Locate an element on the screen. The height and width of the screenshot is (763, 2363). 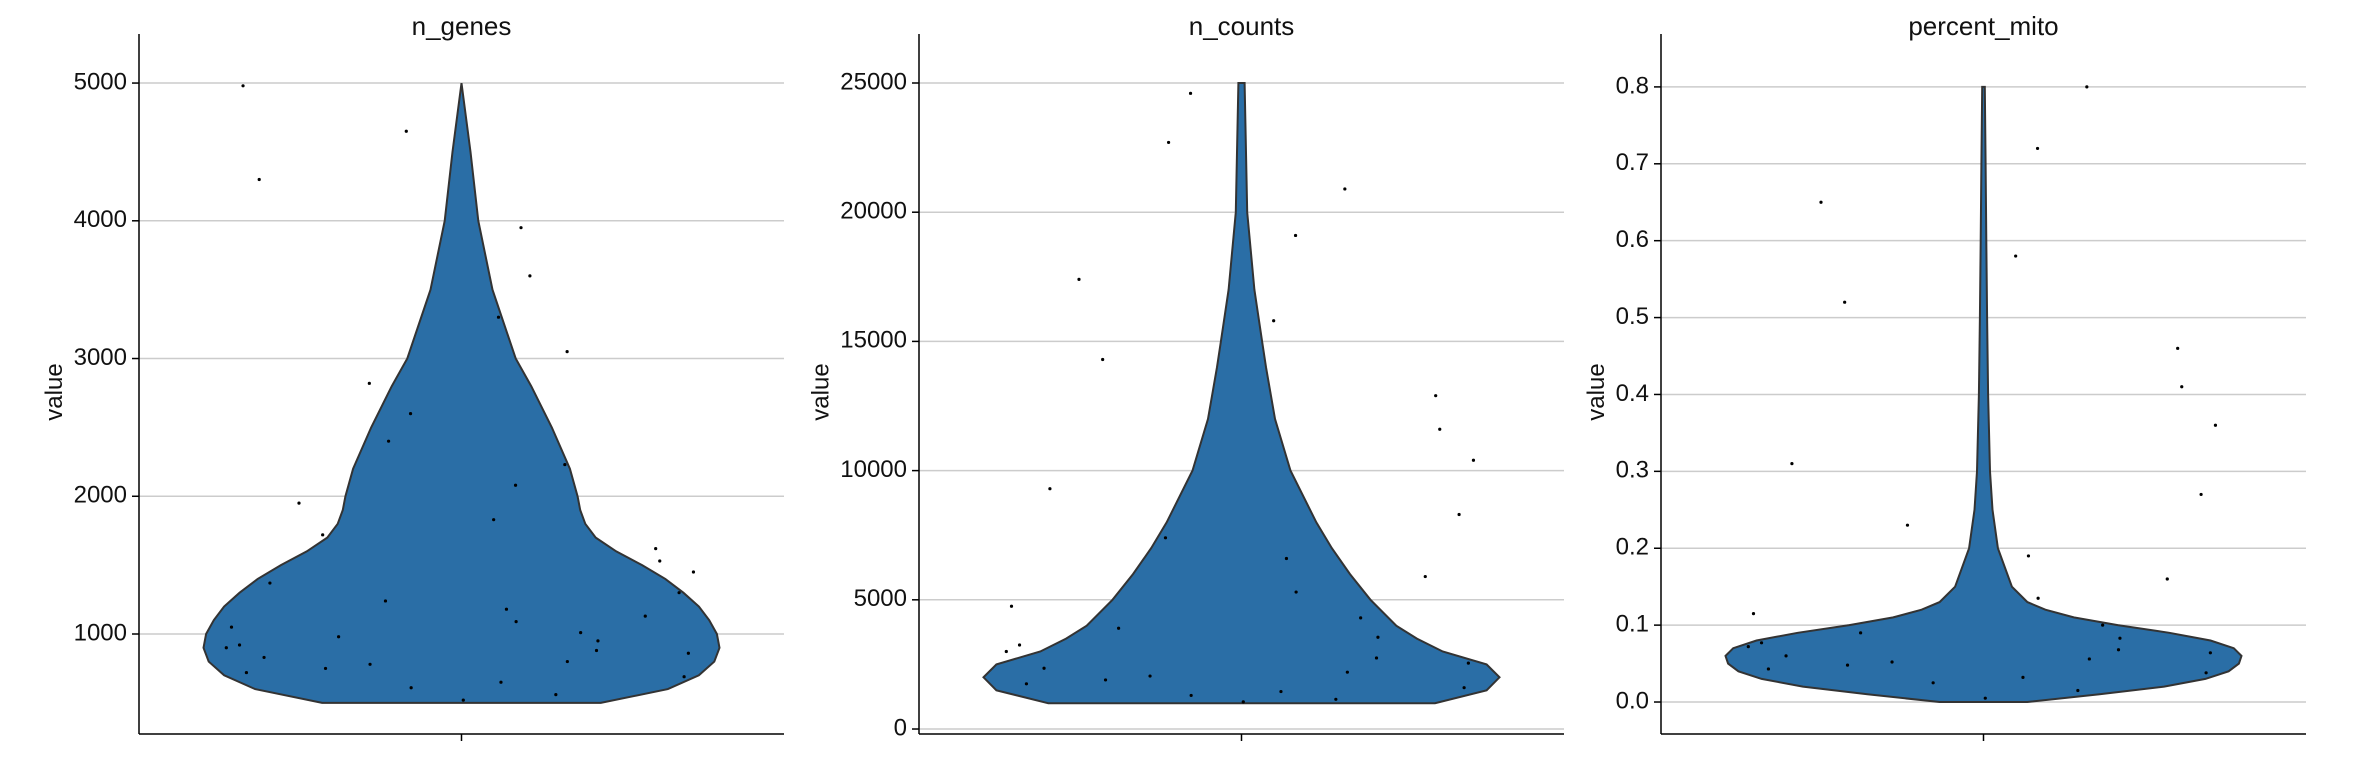
y-tick-label: 0.1 is located at coordinates (1632, 623).